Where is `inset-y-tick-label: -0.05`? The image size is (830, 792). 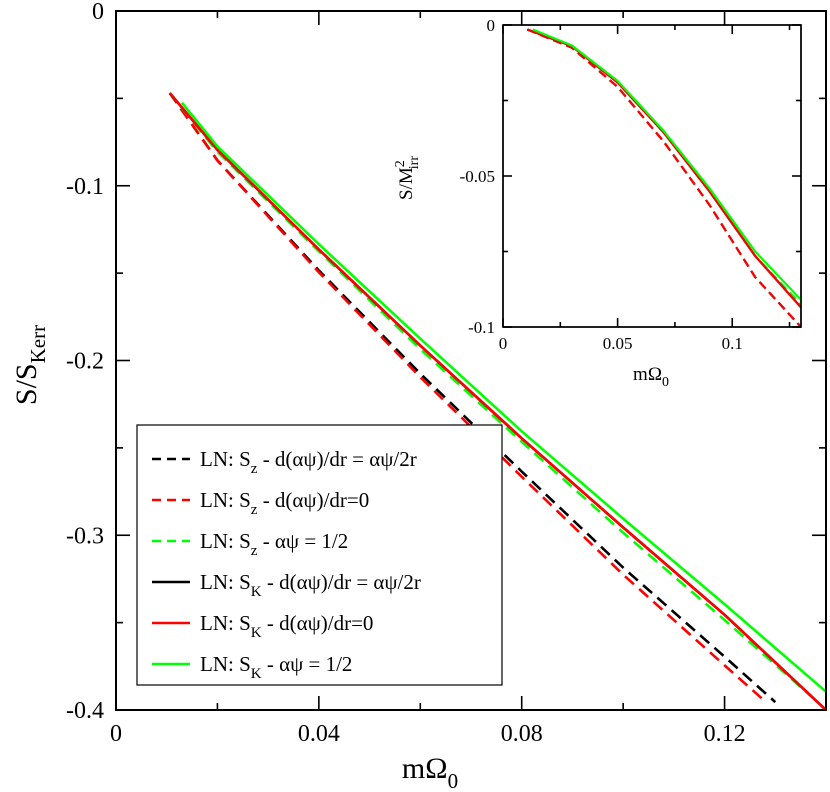
inset-y-tick-label: -0.05 is located at coordinates (477, 176).